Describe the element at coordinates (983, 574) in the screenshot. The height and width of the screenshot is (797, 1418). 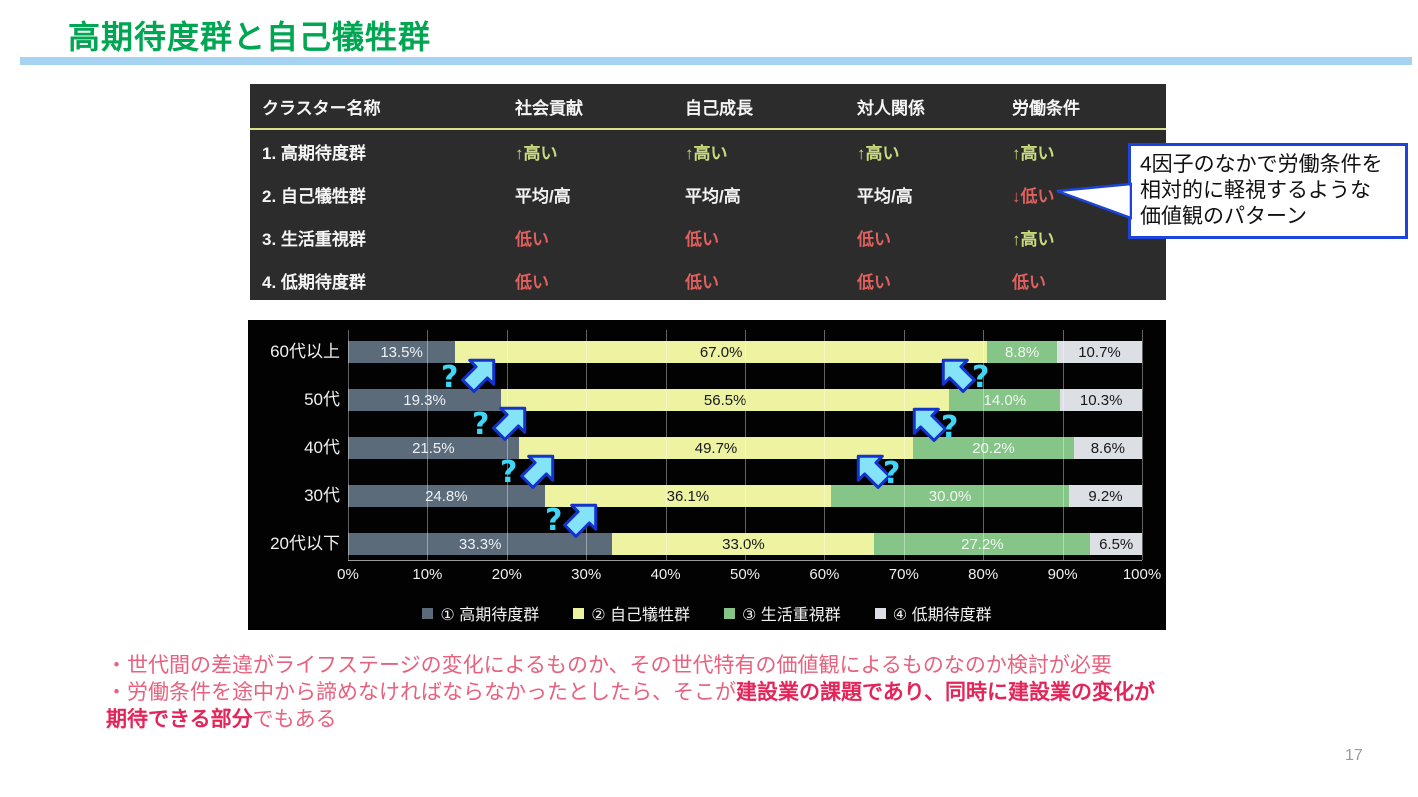
I see `axis-tick-label: 80%` at that location.